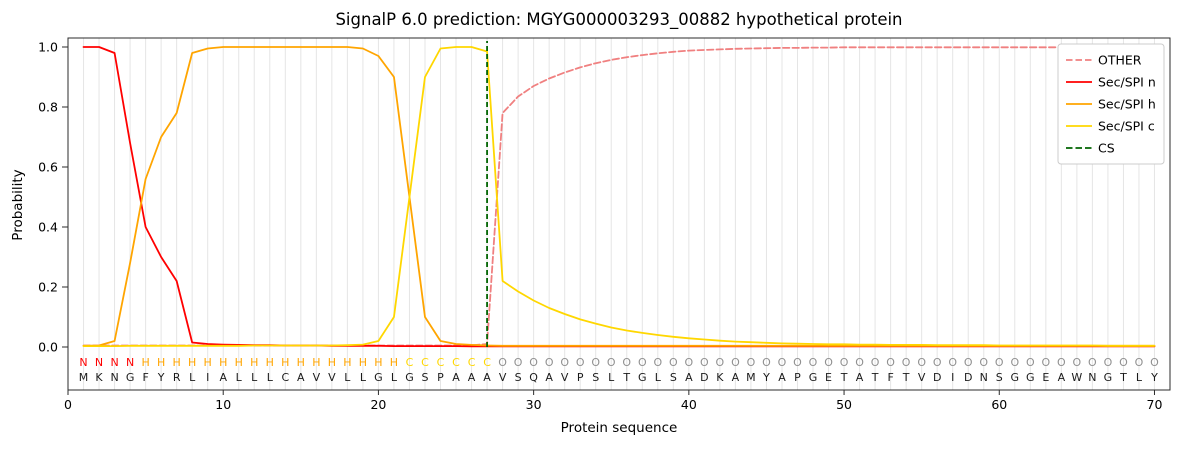  I want to click on legend: OTHER Sec/SPI n Sec/SPI h Sec/SPI c CS, so click(1111, 104).